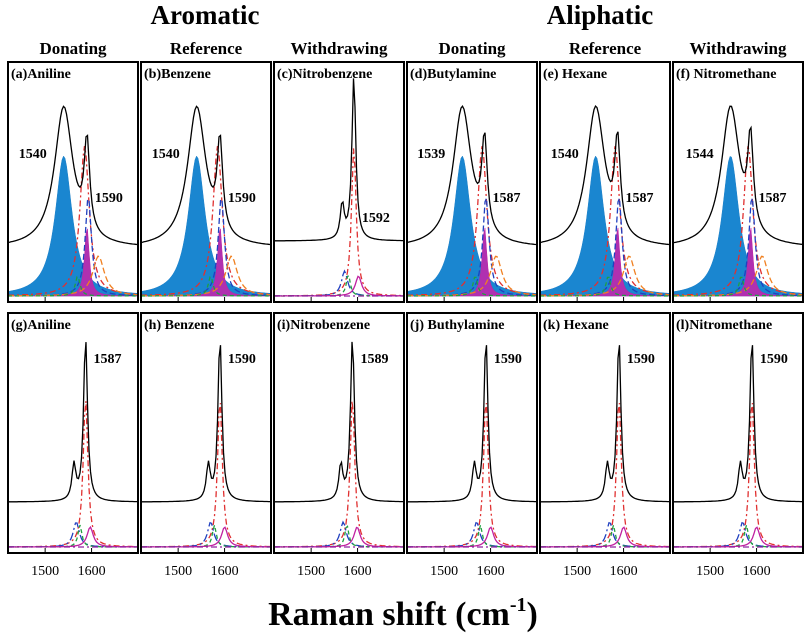  Describe the element at coordinates (206, 48) in the screenshot. I see `column-header: Reference` at that location.